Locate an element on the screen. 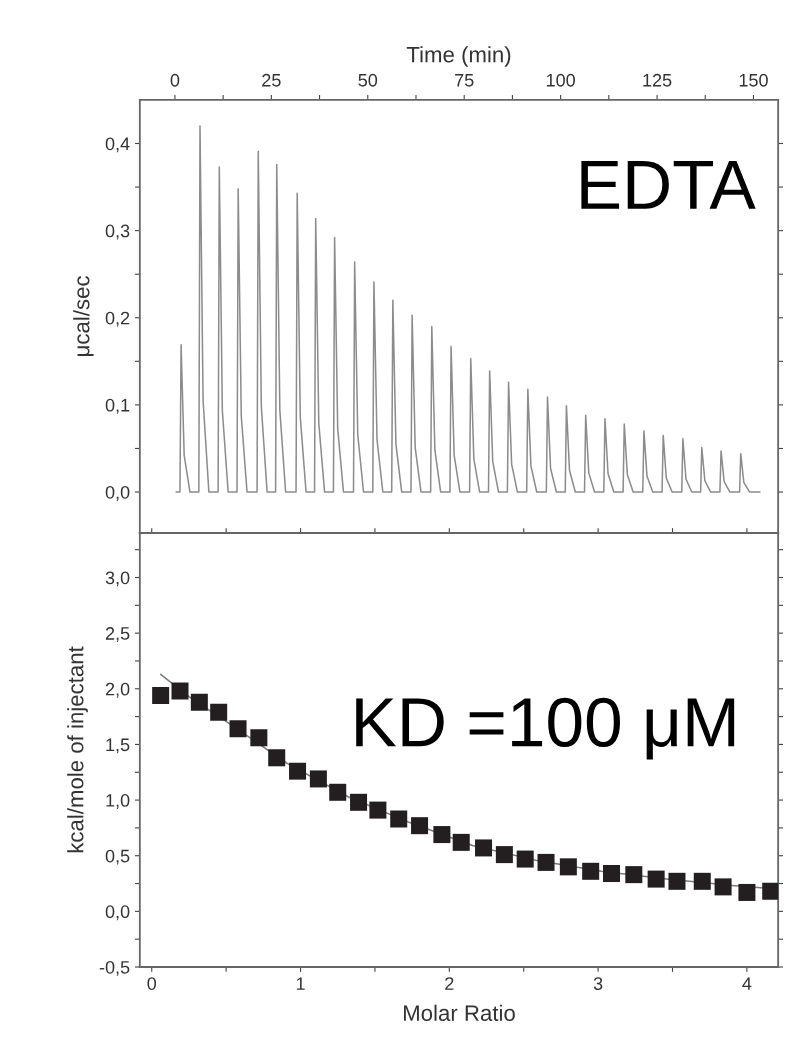 The width and height of the screenshot is (790, 1063). y-axis-title: kcal/mole of injectant is located at coordinates (77, 749).